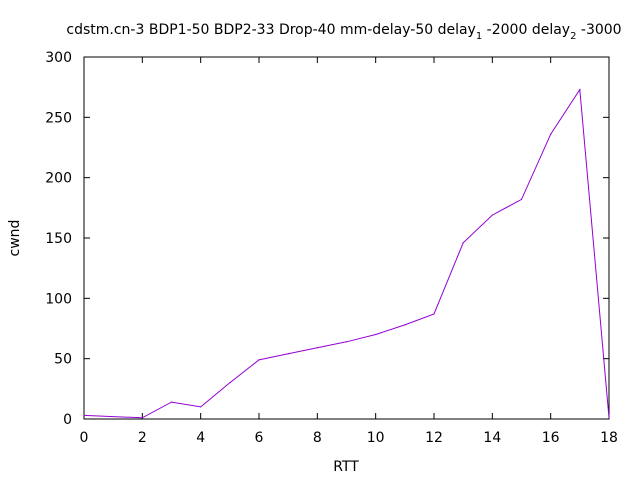 The image size is (640, 484). I want to click on x-tick-label: 0, so click(84, 438).